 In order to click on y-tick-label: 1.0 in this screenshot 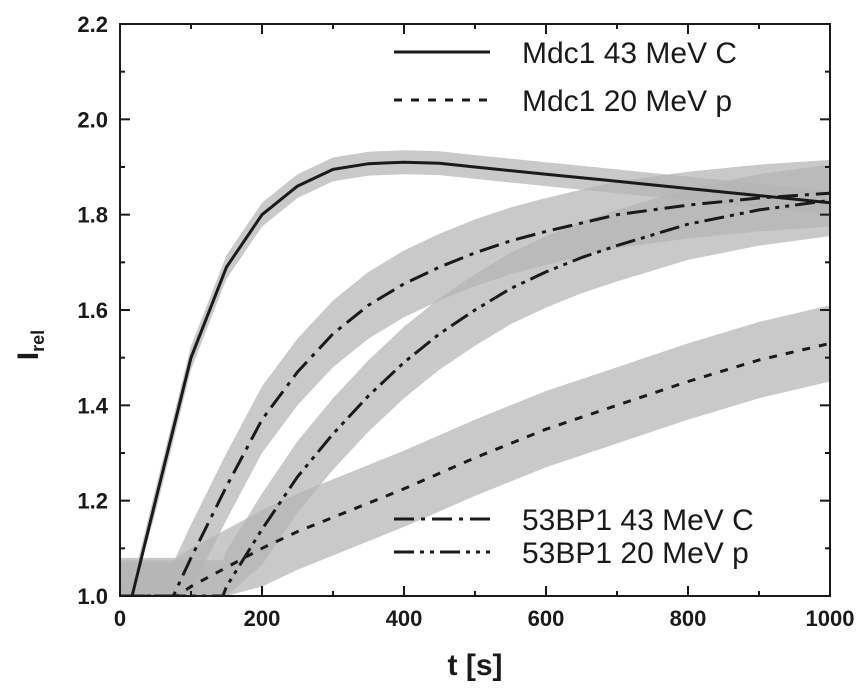, I will do `click(92, 596)`.